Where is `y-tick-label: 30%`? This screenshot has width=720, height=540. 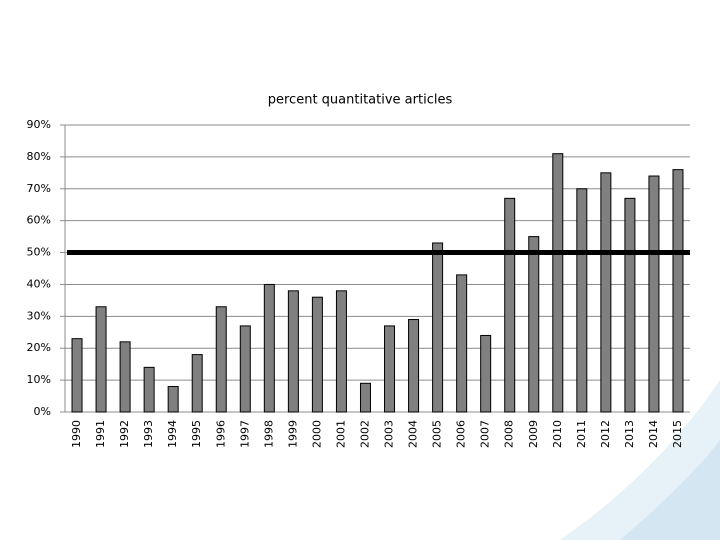 y-tick-label: 30% is located at coordinates (39, 315).